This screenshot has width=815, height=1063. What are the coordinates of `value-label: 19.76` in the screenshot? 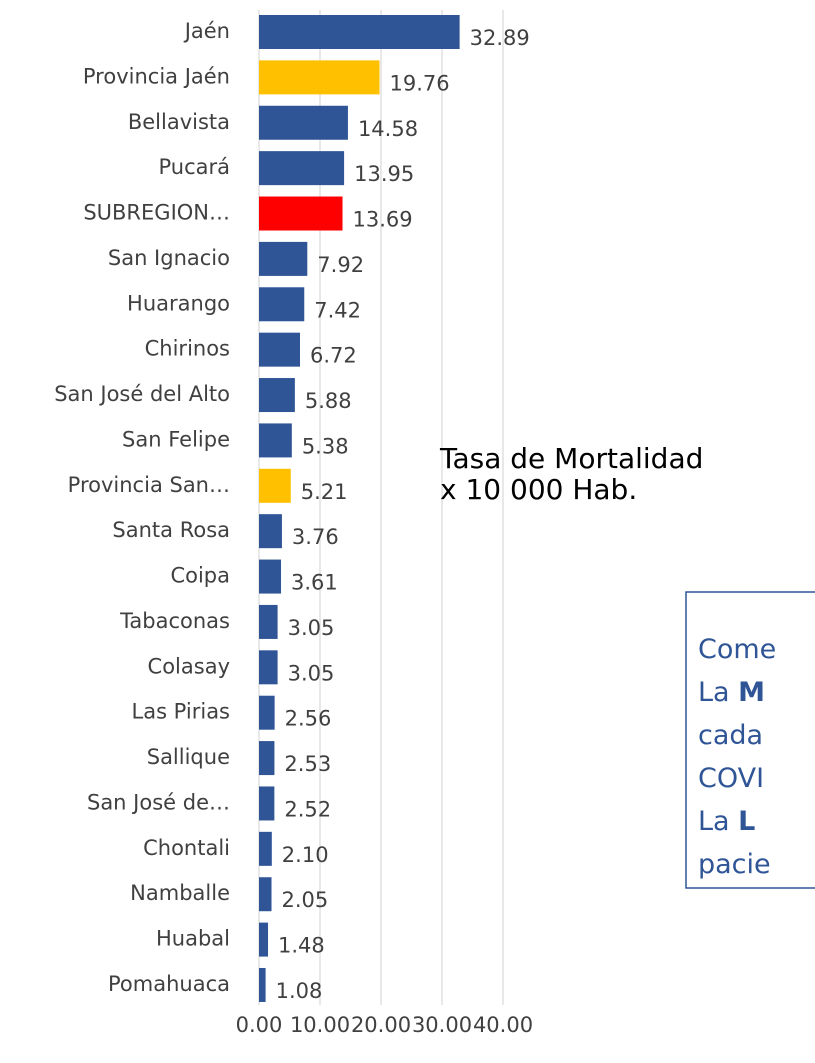 It's located at (420, 83).